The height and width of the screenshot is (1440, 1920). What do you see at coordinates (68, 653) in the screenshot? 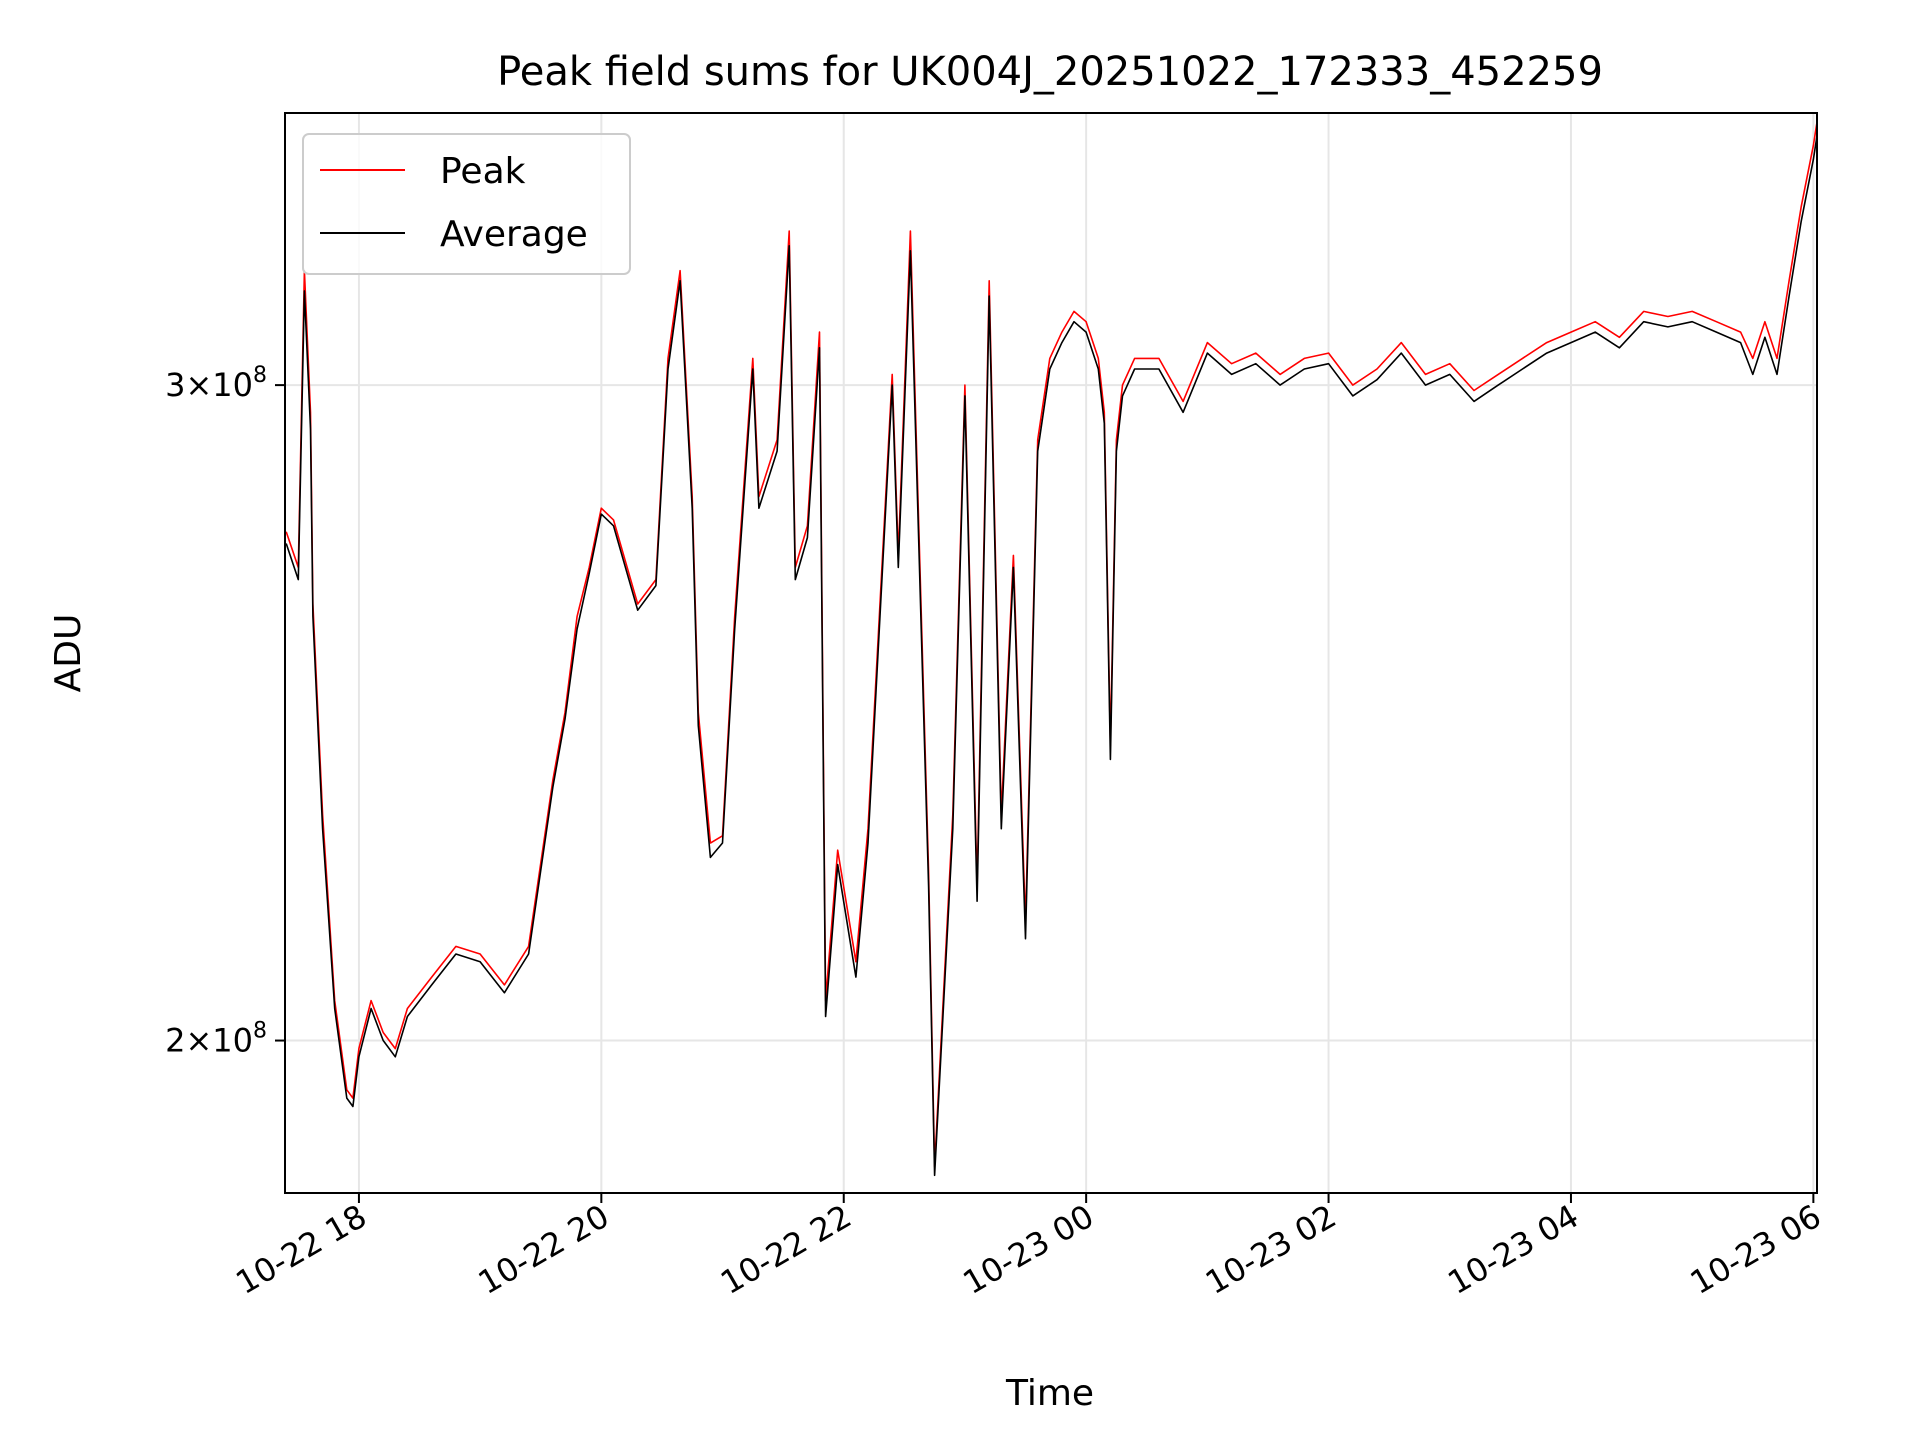
I see `y-axis-label: ADU` at bounding box center [68, 653].